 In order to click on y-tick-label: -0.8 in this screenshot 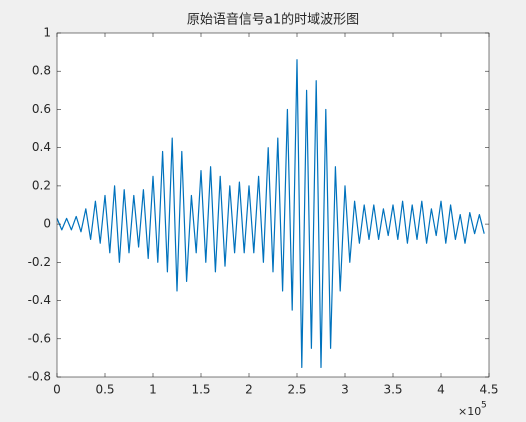, I will do `click(39, 377)`.